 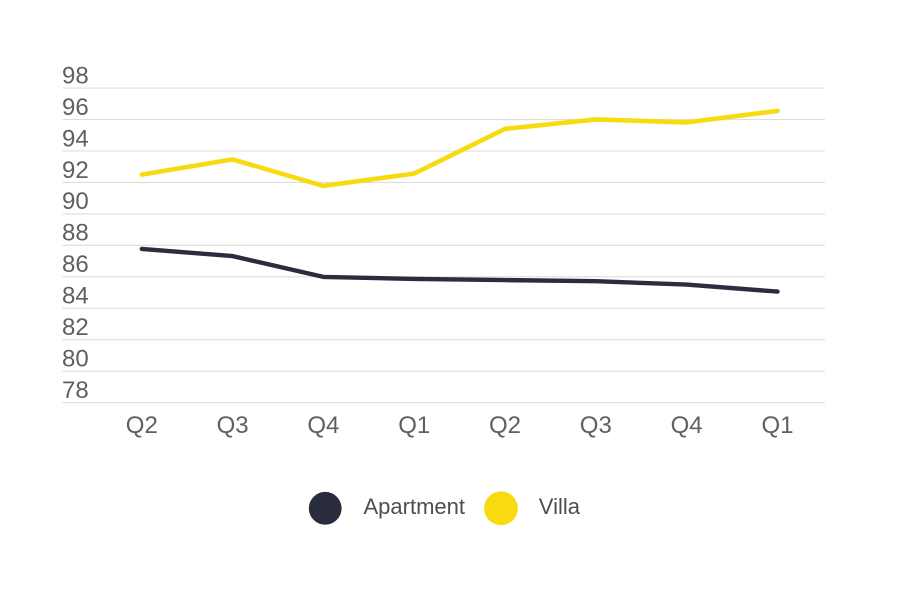 I want to click on svg-text: 86, so click(x=75, y=264).